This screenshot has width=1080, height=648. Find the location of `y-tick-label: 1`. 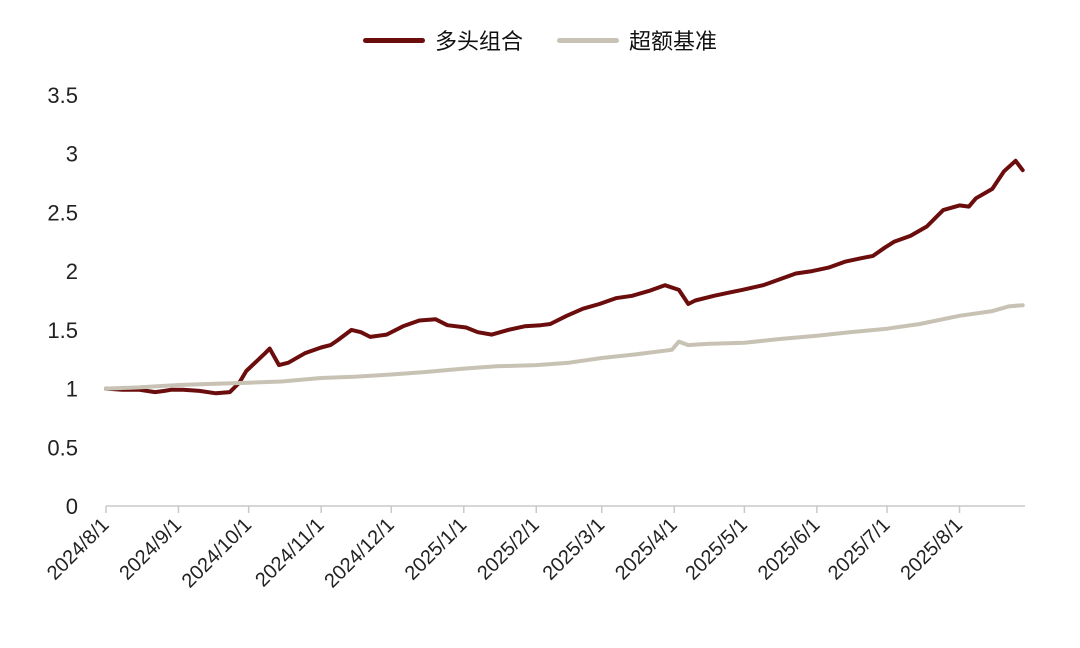

y-tick-label: 1 is located at coordinates (72, 389).